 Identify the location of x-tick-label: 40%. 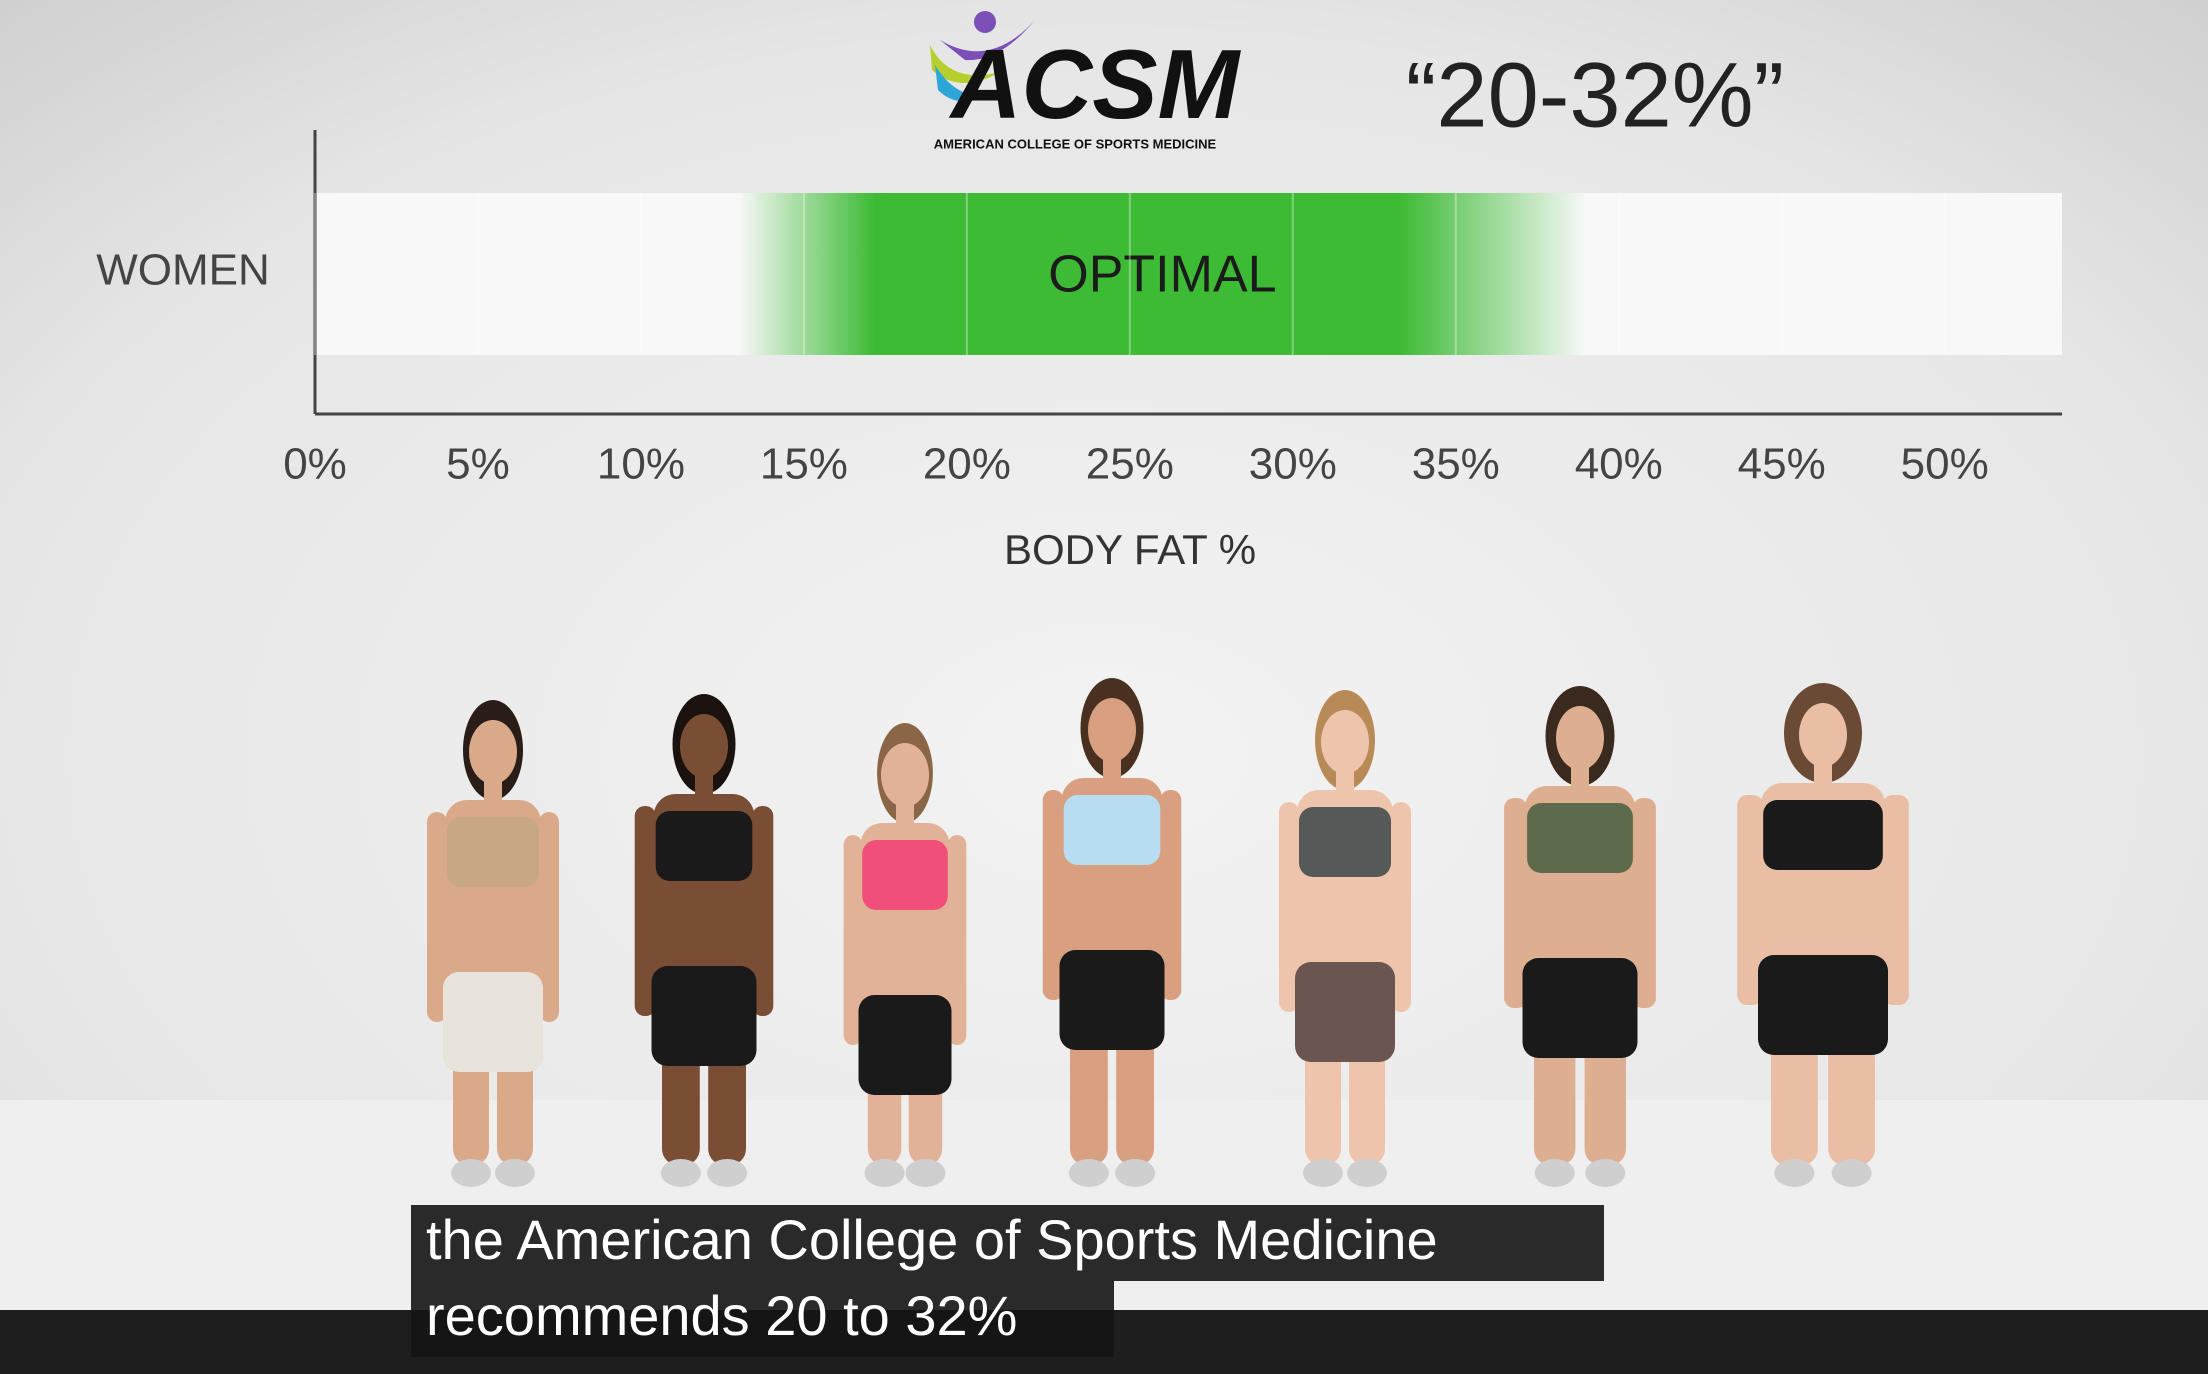
(1619, 464).